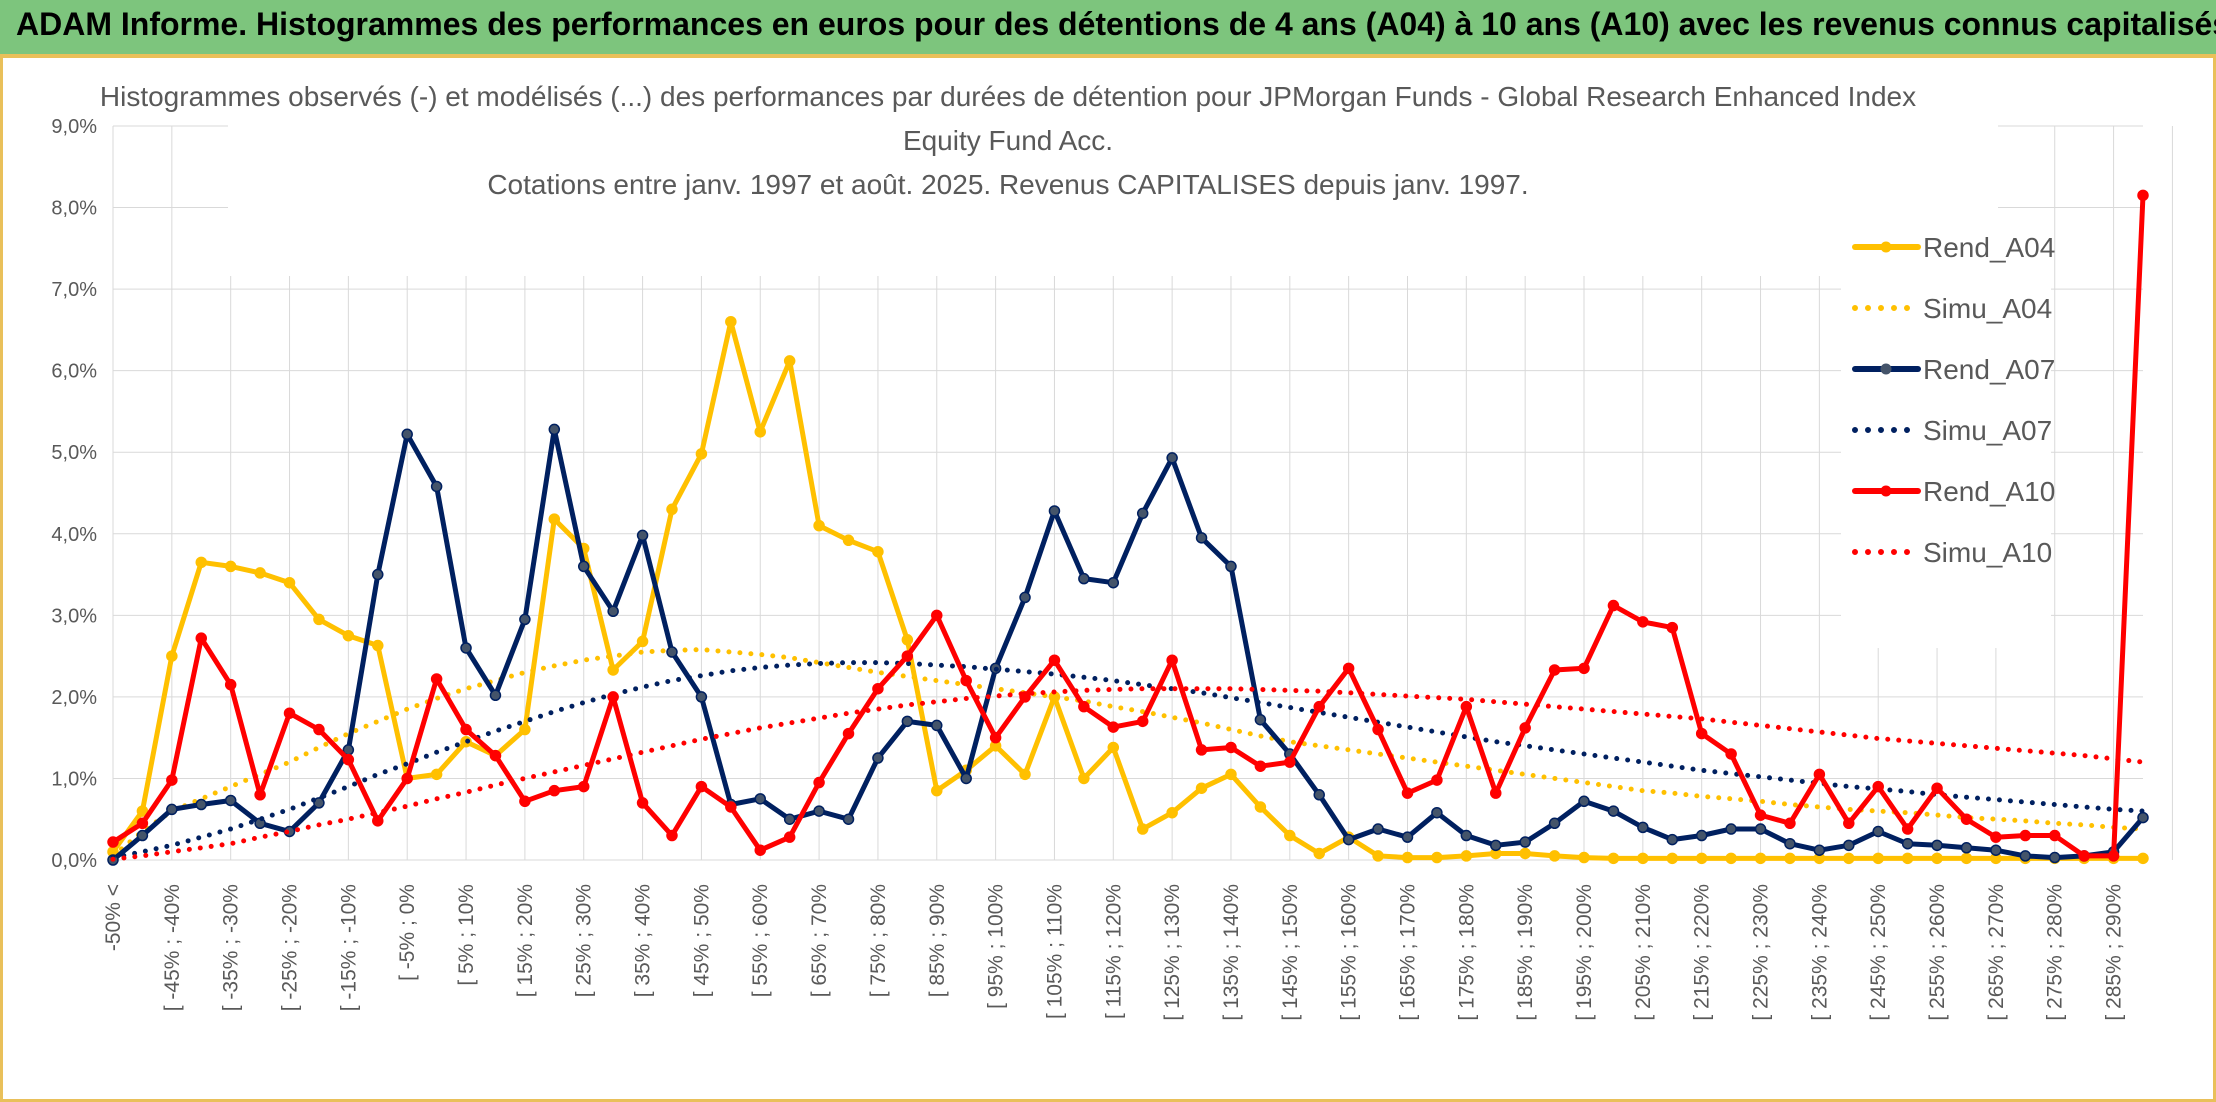 The image size is (2216, 1102). Describe the element at coordinates (937, 940) in the screenshot. I see `x-tick-label: [ 85% ; 90%` at that location.